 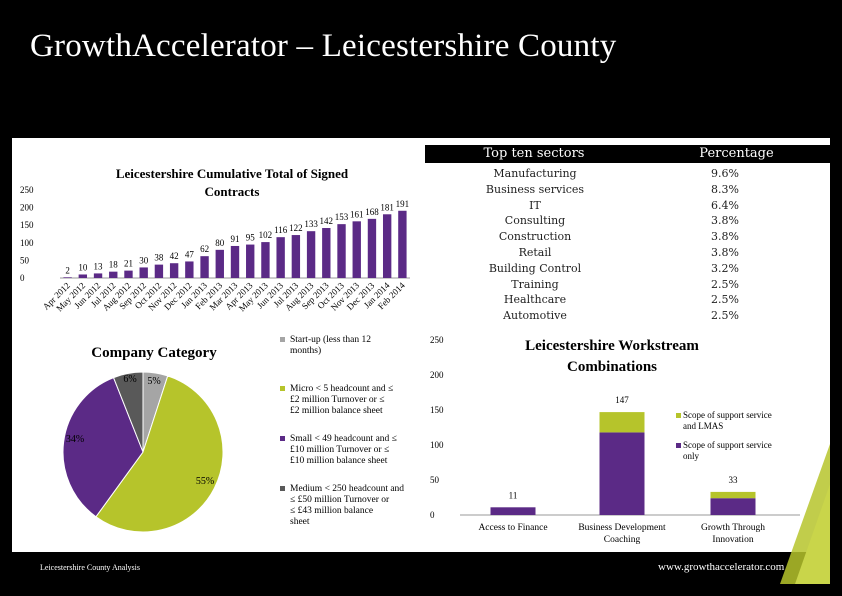 I want to click on total-label: 11, so click(x=513, y=495).